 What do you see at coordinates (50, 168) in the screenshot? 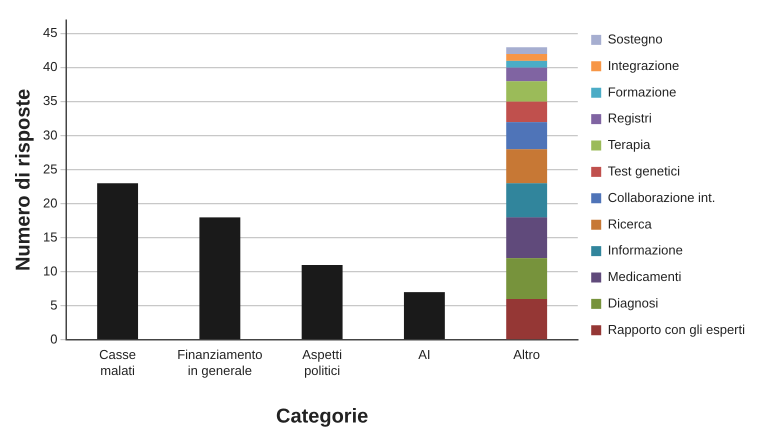
I see `y-tick-label: 25` at bounding box center [50, 168].